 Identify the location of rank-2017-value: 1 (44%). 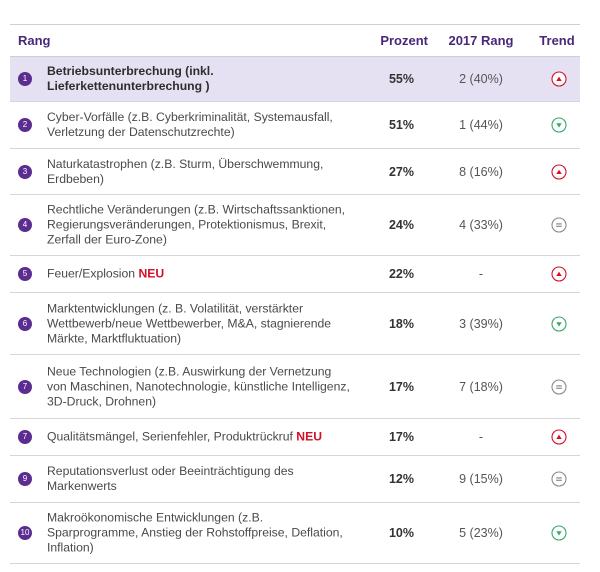
(481, 125).